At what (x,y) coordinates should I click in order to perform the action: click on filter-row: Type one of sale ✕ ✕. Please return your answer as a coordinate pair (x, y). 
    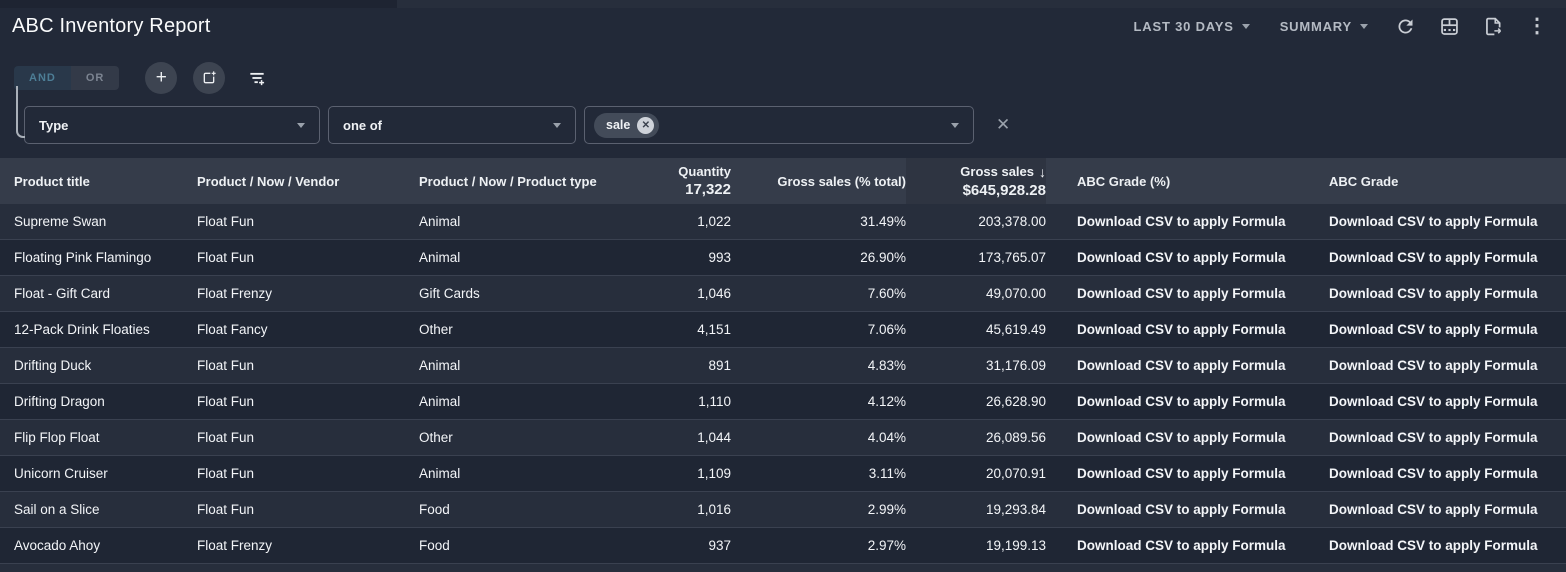
    Looking at the image, I should click on (795, 125).